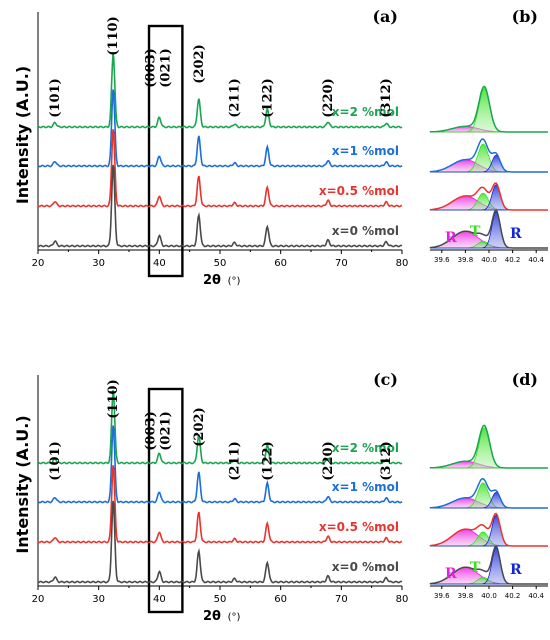  Describe the element at coordinates (475, 232) in the screenshot. I see `panel-b-phase-label: T` at that location.